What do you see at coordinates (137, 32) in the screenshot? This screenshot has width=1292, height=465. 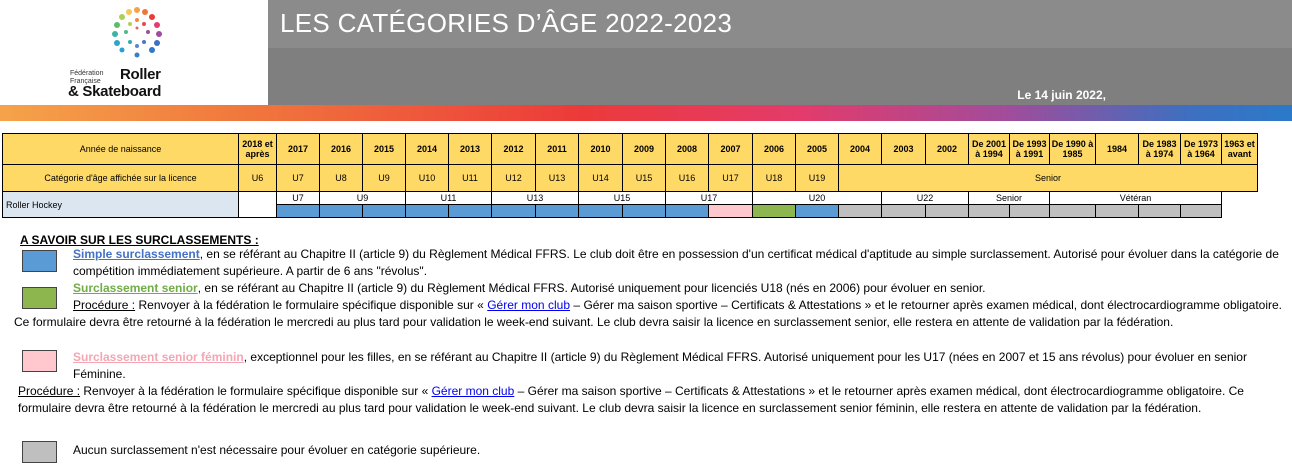 I see `logo-dots-icon` at bounding box center [137, 32].